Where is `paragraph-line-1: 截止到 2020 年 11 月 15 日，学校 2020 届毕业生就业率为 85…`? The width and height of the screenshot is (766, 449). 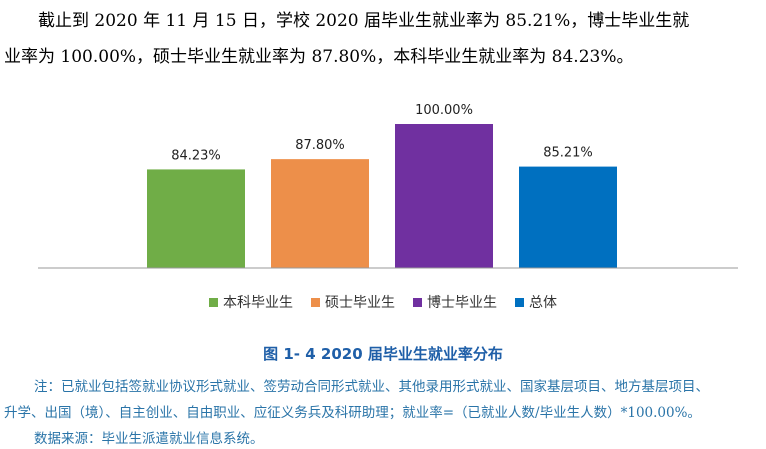 paragraph-line-1: 截止到 2020 年 11 月 15 日，学校 2020 届毕业生就业率为 85… is located at coordinates (364, 21).